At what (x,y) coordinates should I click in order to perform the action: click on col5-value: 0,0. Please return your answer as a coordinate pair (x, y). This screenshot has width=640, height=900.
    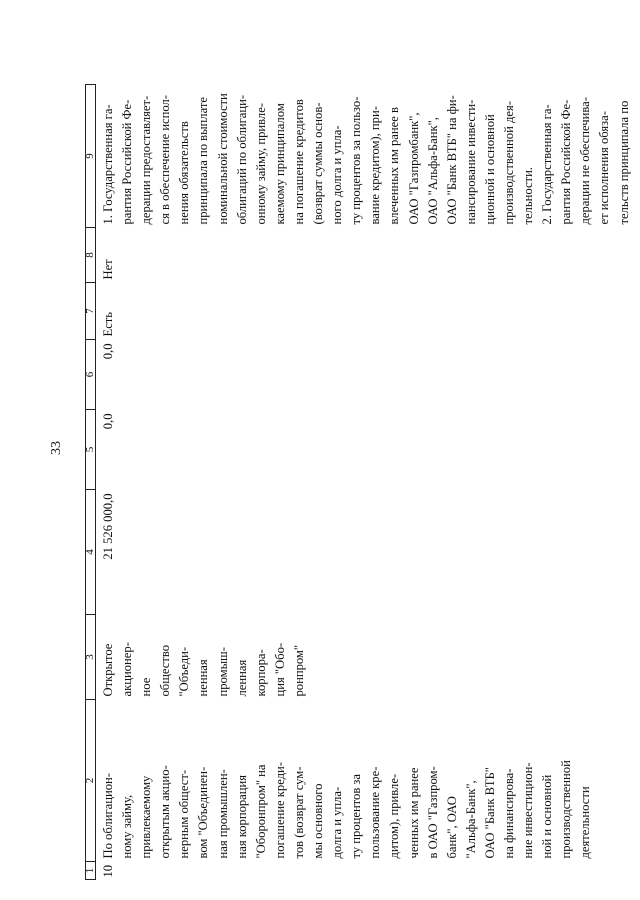
    Looking at the image, I should click on (108, 421).